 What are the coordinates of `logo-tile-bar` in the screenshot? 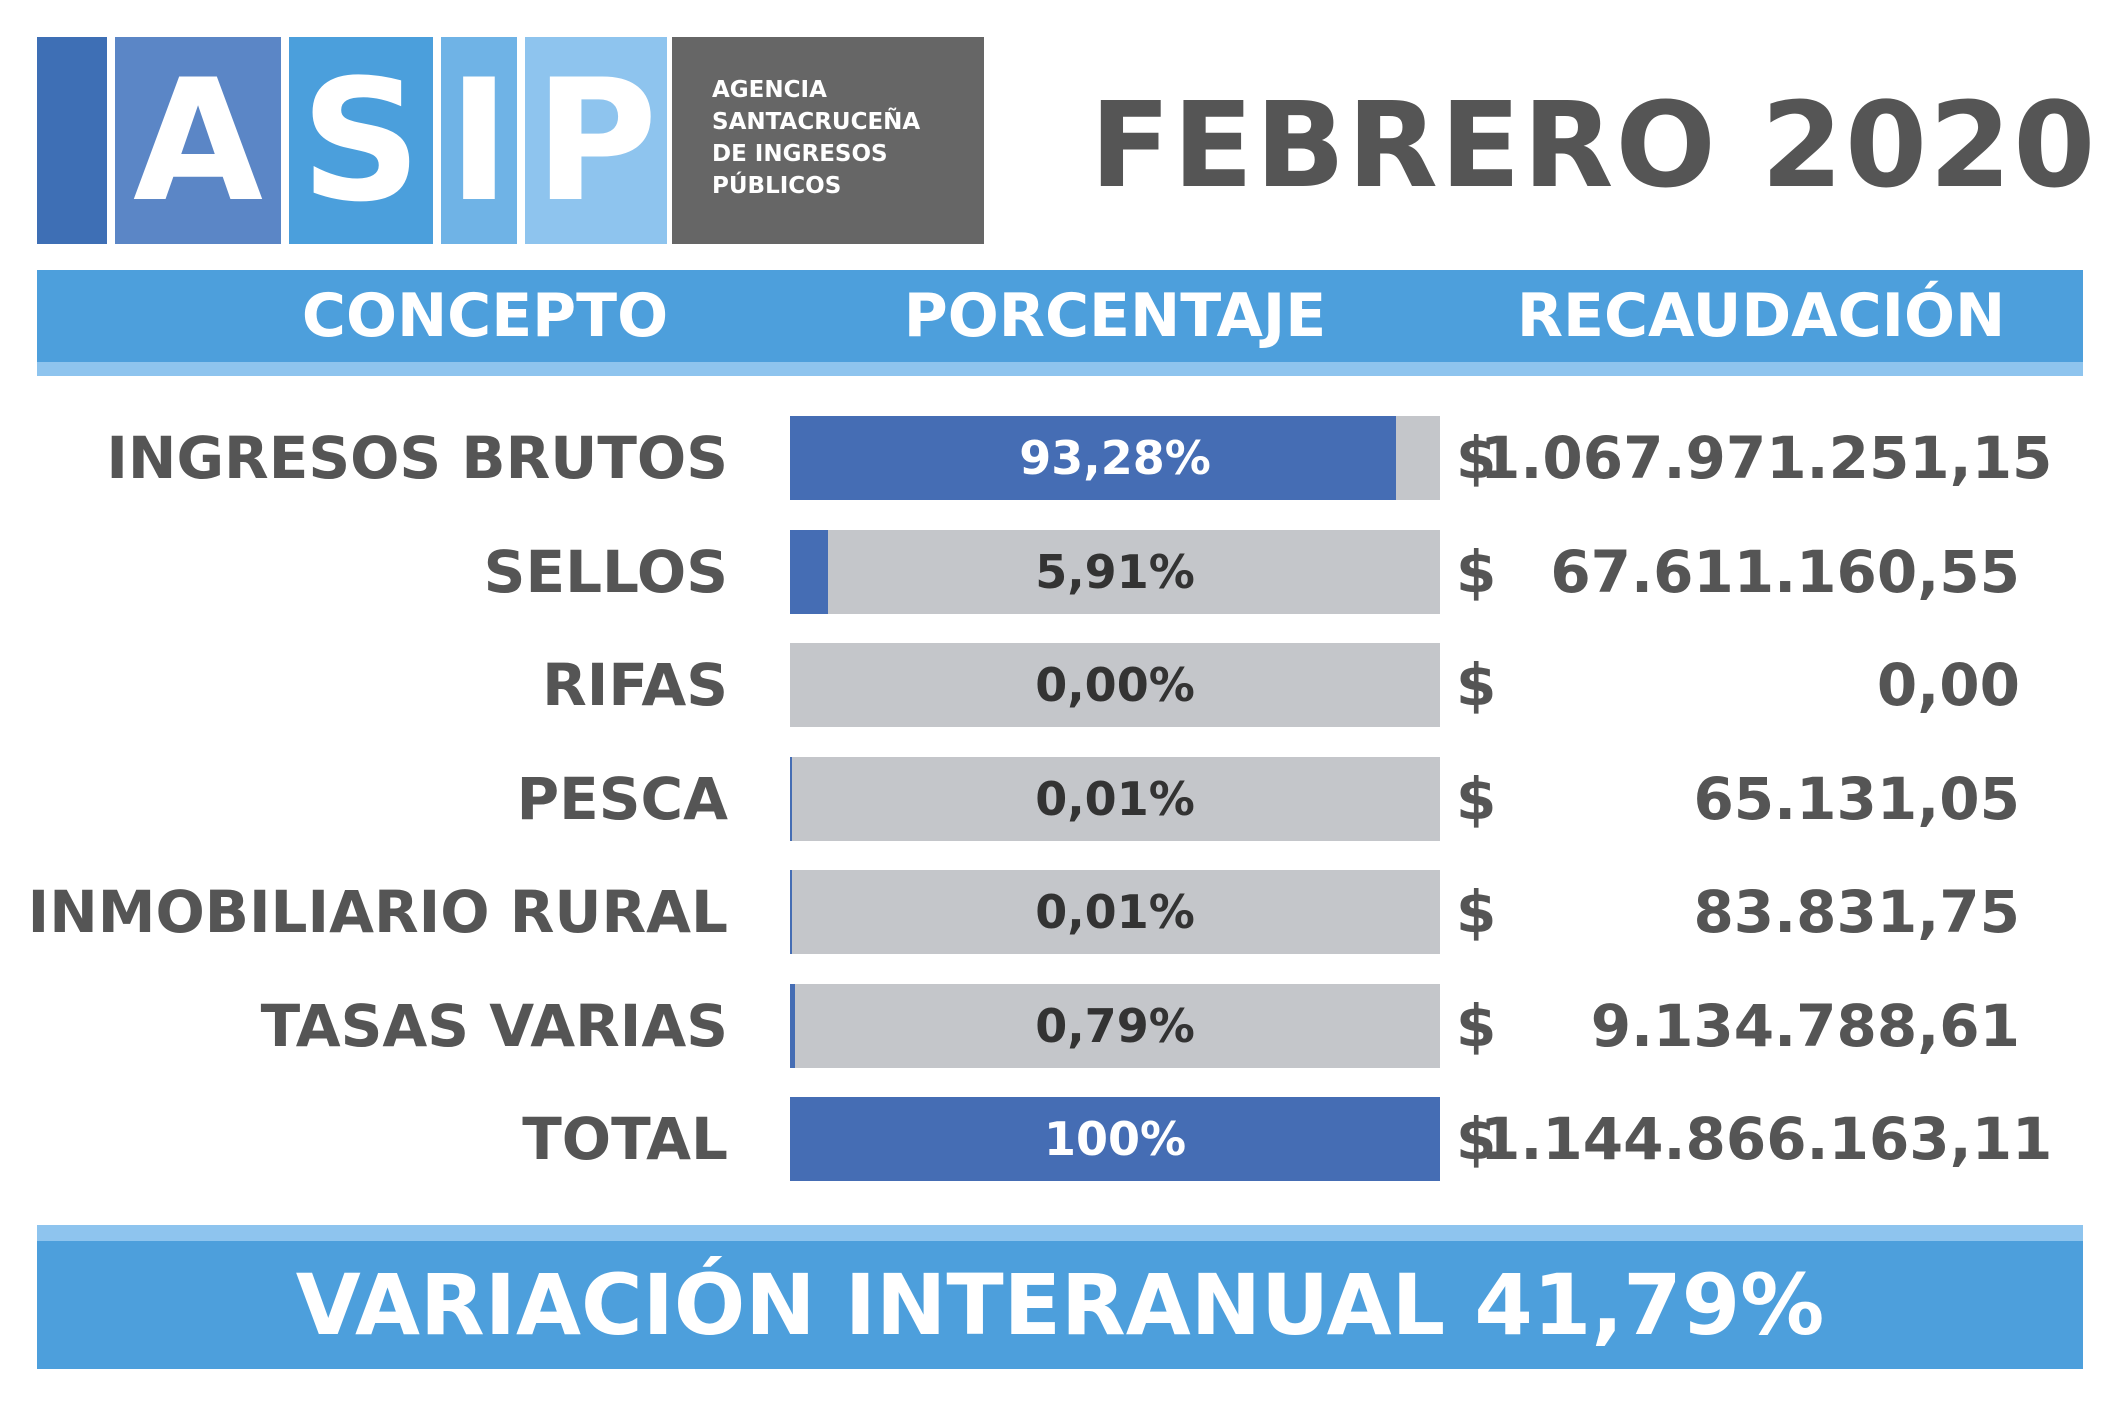 It's located at (72, 140).